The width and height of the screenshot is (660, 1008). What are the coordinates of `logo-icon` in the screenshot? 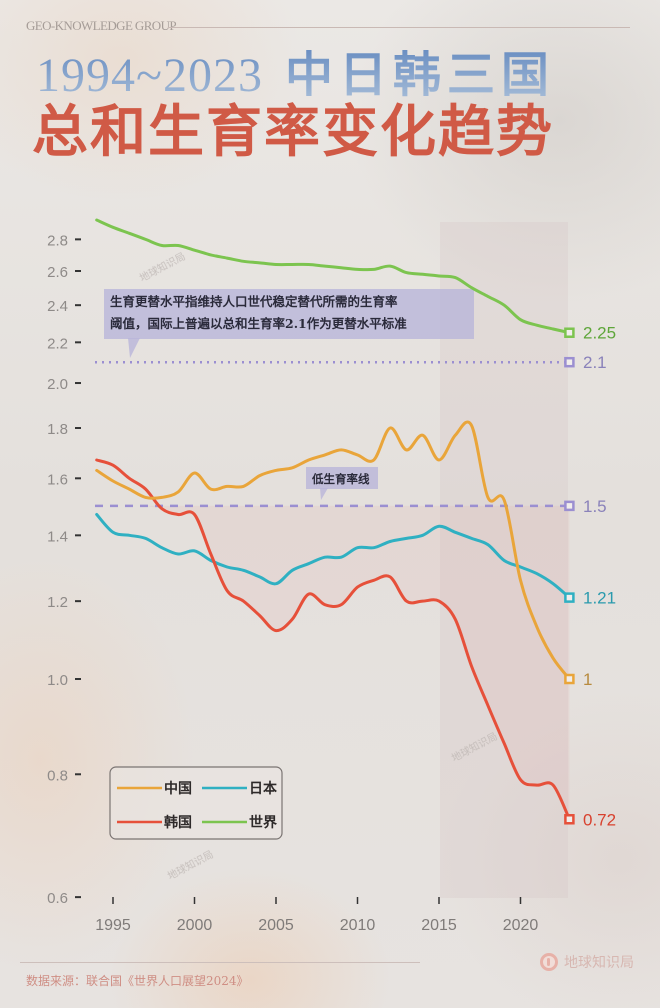 It's located at (549, 962).